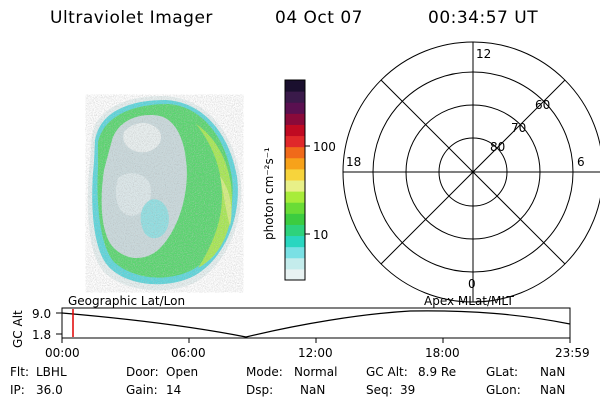  Describe the element at coordinates (316, 372) in the screenshot. I see `info-mode-value: Normal` at that location.